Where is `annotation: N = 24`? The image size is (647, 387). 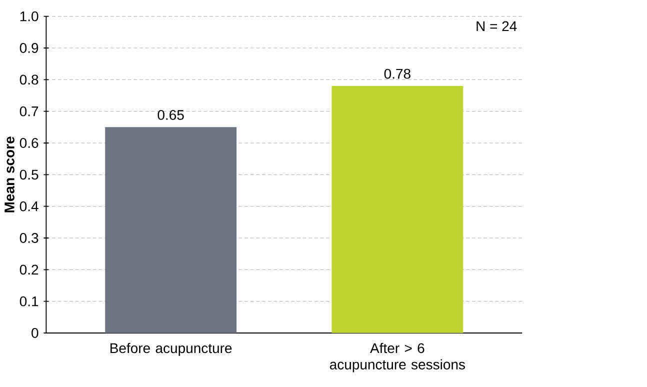 annotation: N = 24 is located at coordinates (496, 26).